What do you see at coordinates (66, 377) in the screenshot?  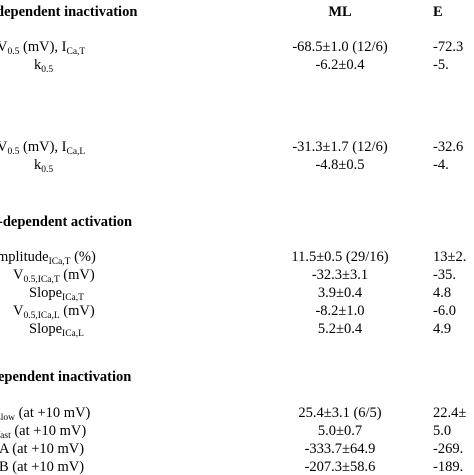 I see `section-heading-time-dependent-inactivation: ependent inactivation` at bounding box center [66, 377].